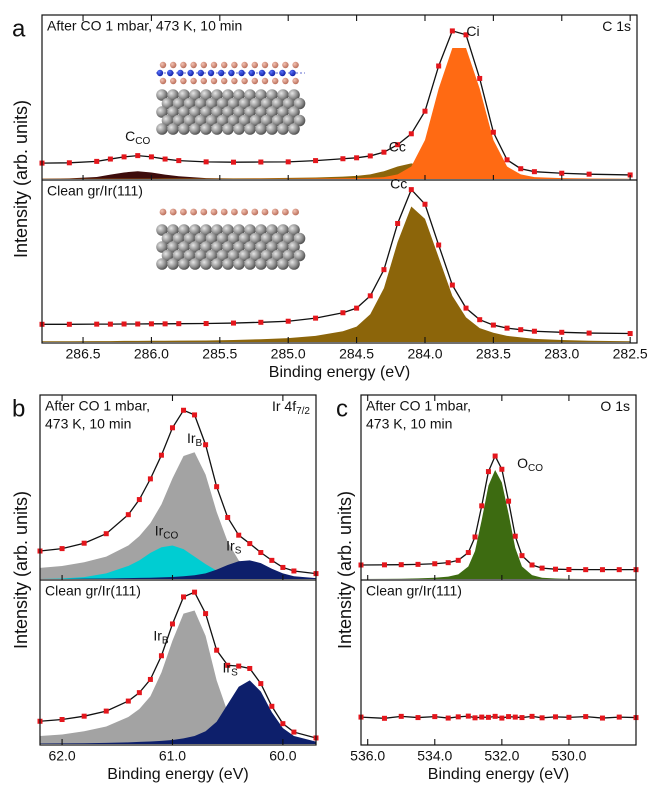 This screenshot has width=654, height=791. What do you see at coordinates (472, 31) in the screenshot?
I see `peak-label: Ci` at bounding box center [472, 31].